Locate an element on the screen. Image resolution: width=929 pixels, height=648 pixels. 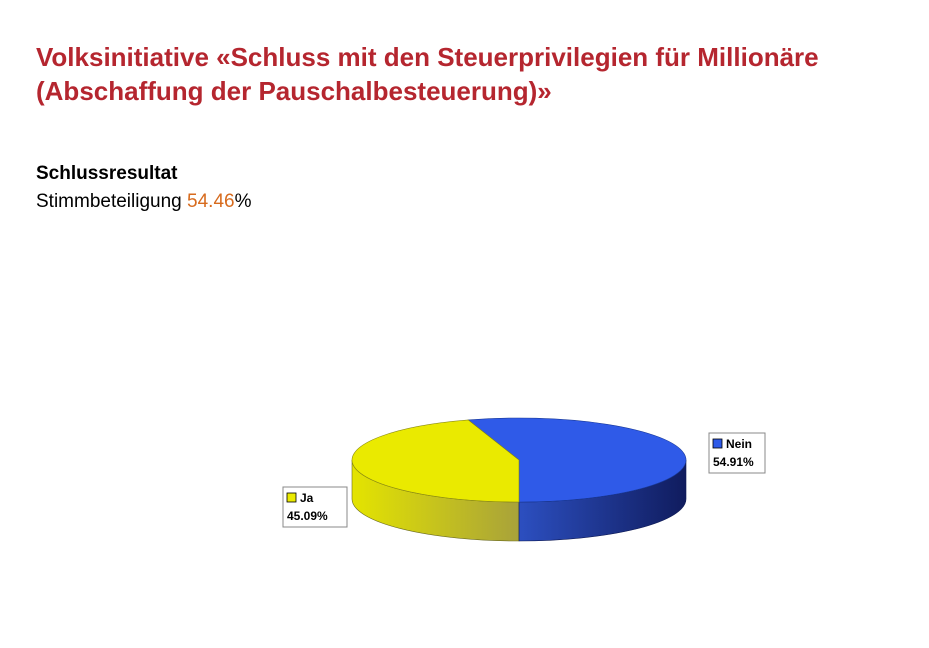
turnout-label: Stimmbeteiligung is located at coordinates (112, 201).